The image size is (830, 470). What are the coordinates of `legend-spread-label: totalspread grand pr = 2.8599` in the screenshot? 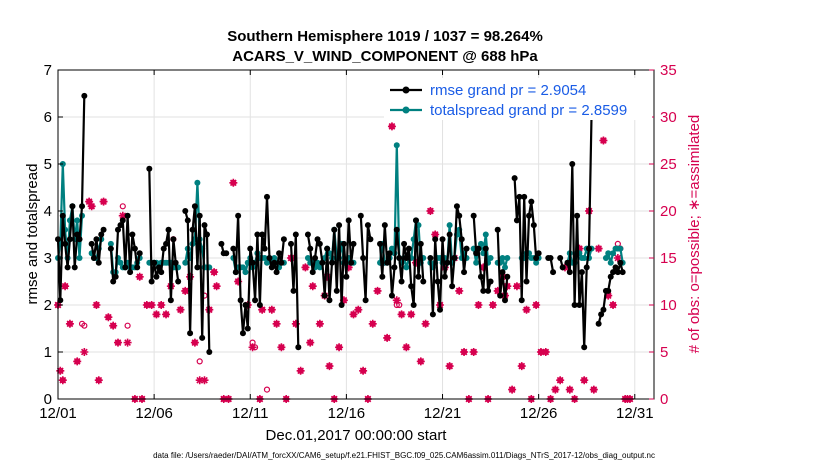 It's located at (528, 110).